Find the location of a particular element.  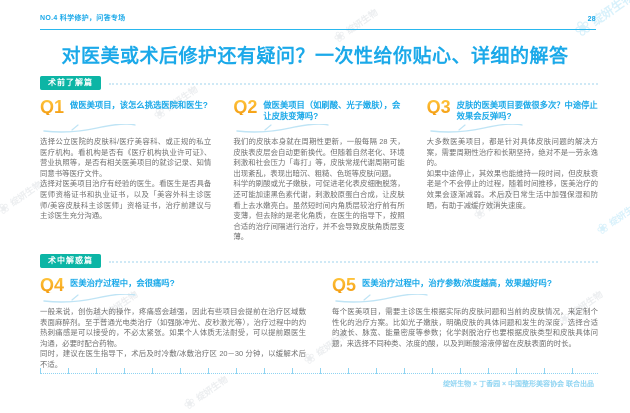

question-title: 做医美项目（如刷酸、光子嫩肤），会让皮肤变薄吗? is located at coordinates (332, 110).